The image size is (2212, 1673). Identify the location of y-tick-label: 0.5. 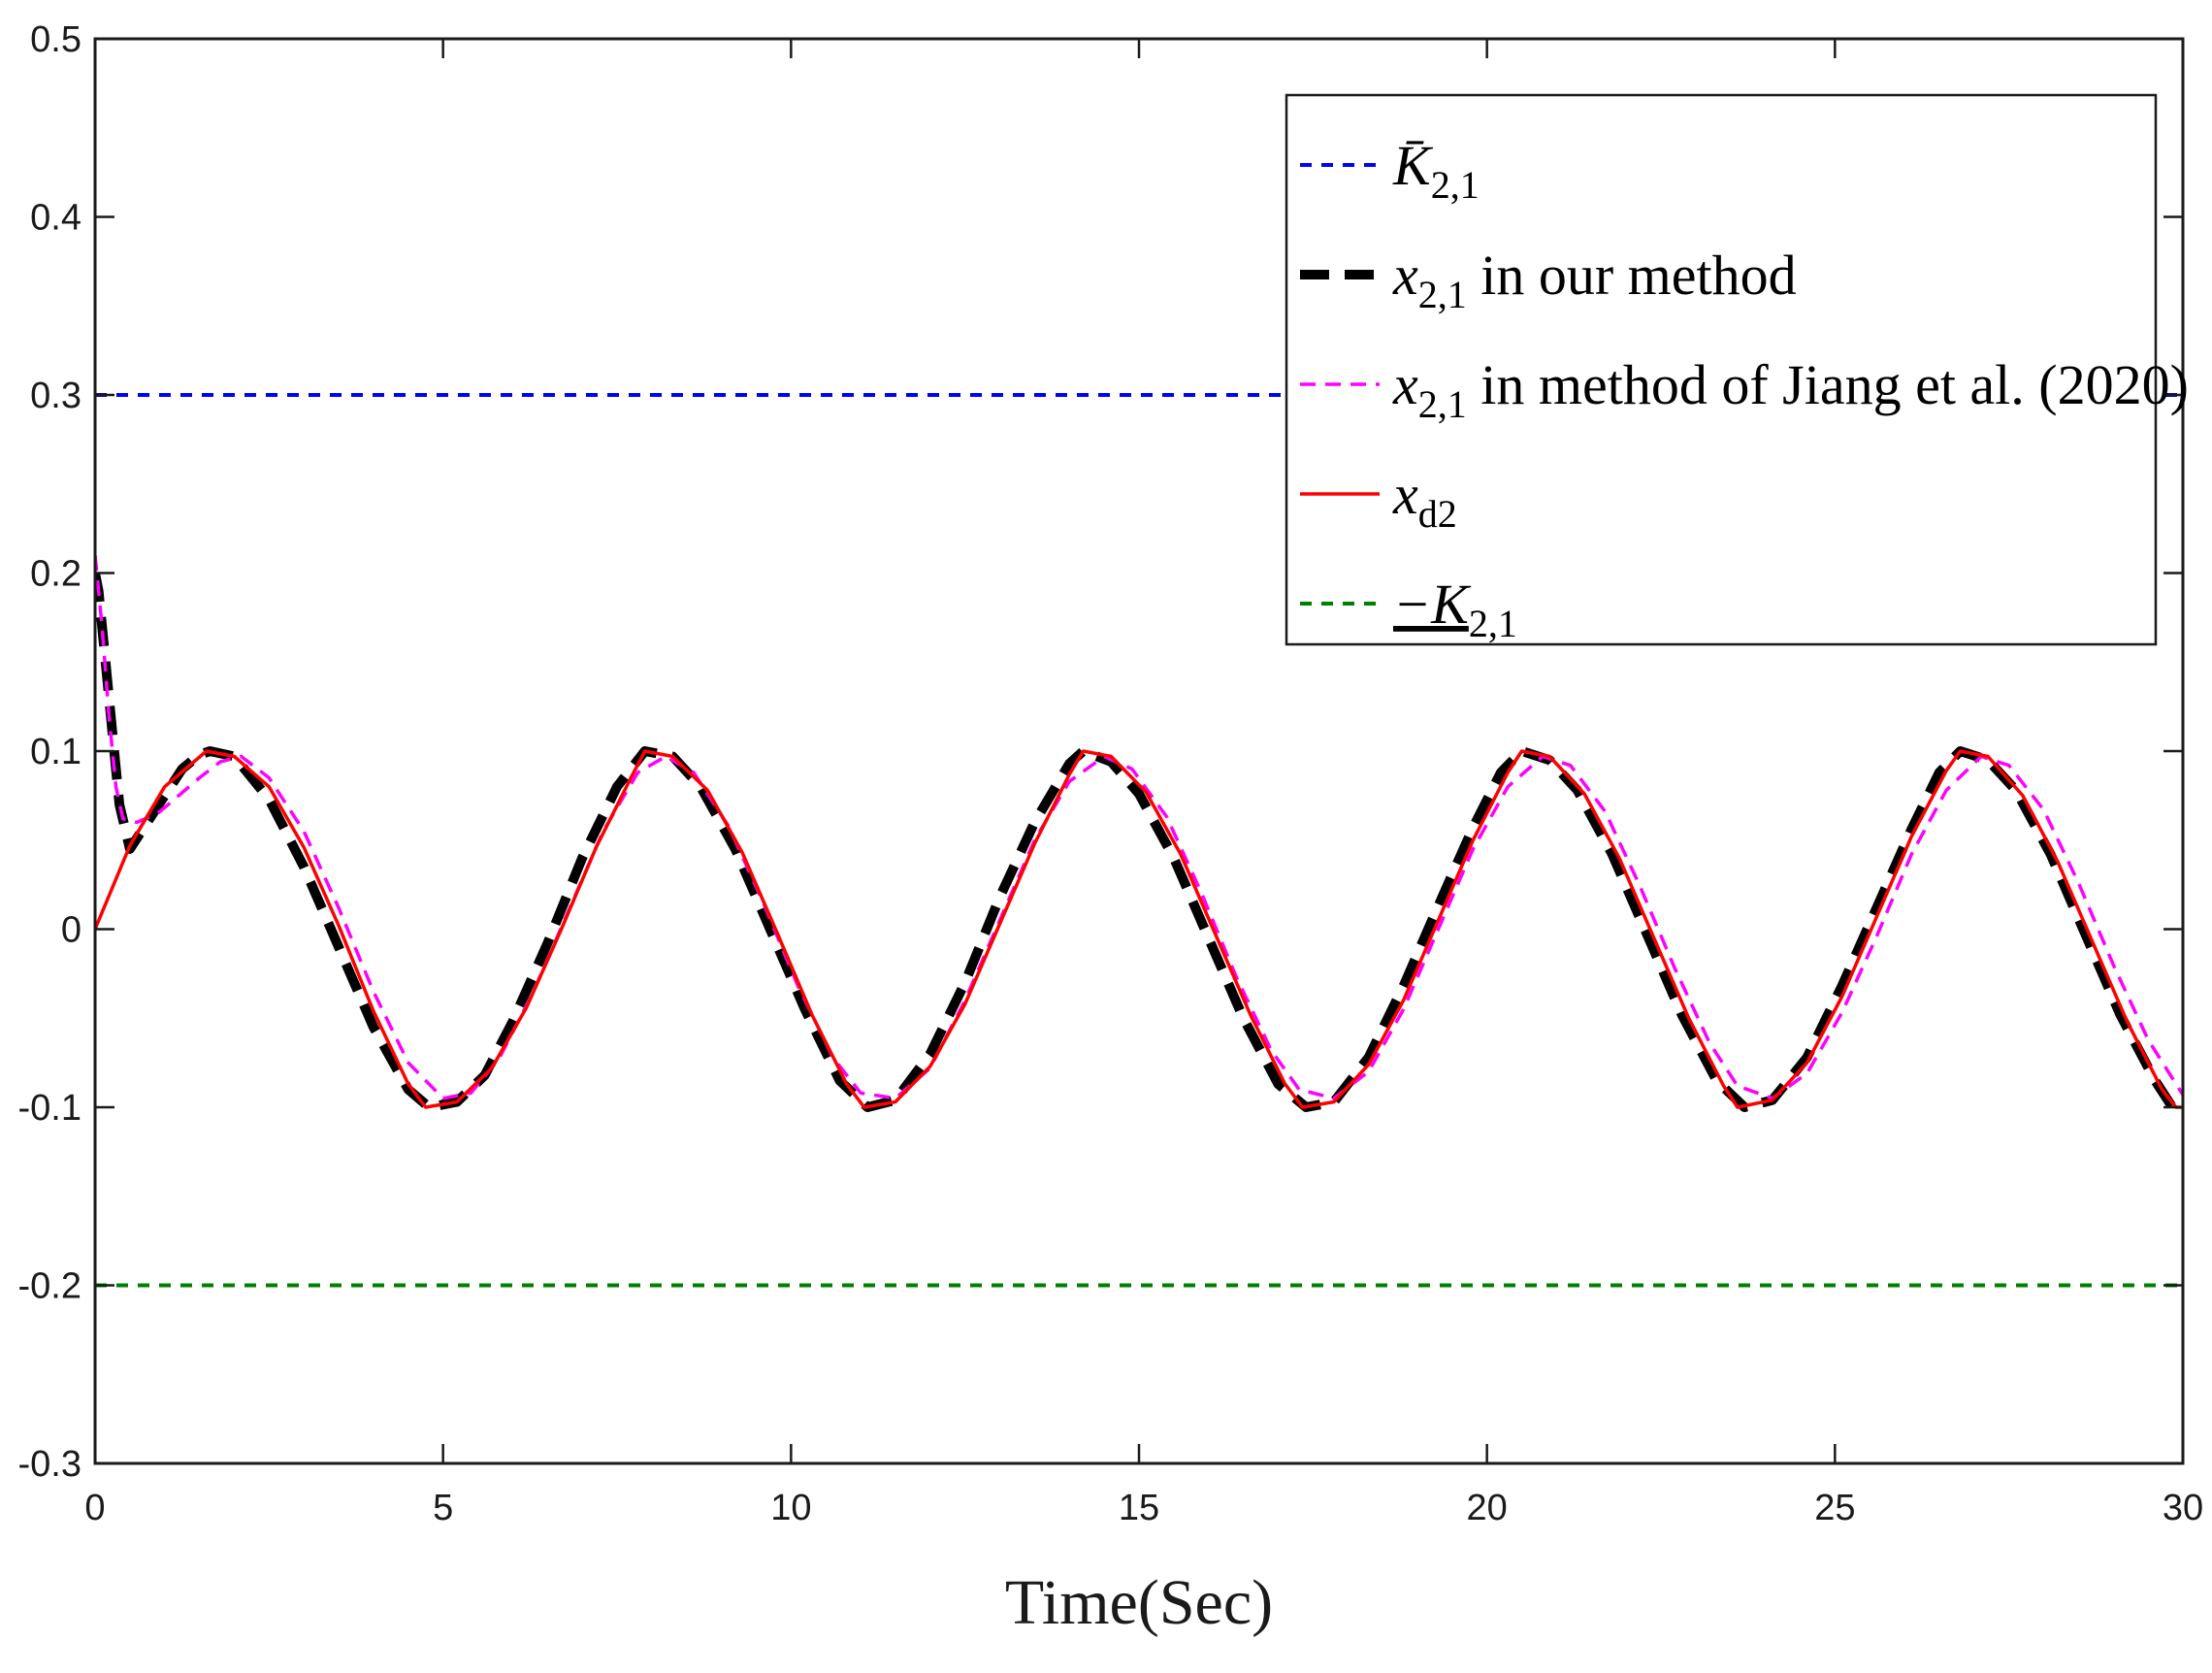
(55, 39).